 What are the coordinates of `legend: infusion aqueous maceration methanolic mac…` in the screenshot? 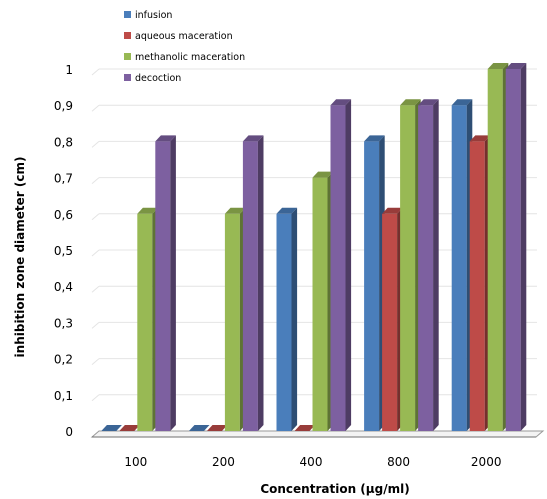 It's located at (184, 47).